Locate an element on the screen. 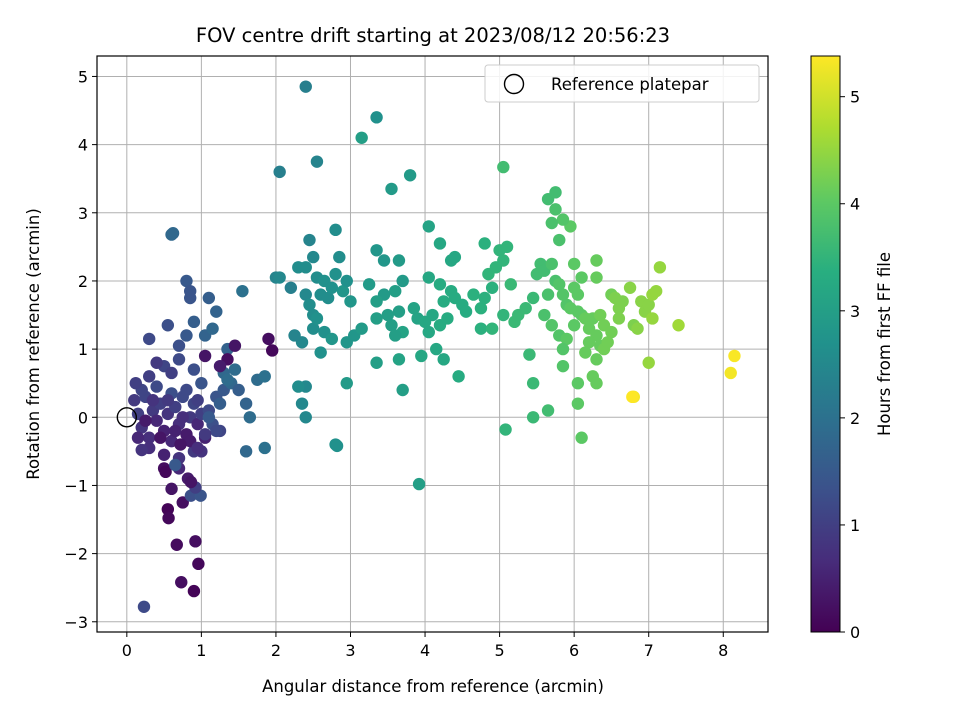 The width and height of the screenshot is (960, 720). y-tick-label: 5 is located at coordinates (83, 76).